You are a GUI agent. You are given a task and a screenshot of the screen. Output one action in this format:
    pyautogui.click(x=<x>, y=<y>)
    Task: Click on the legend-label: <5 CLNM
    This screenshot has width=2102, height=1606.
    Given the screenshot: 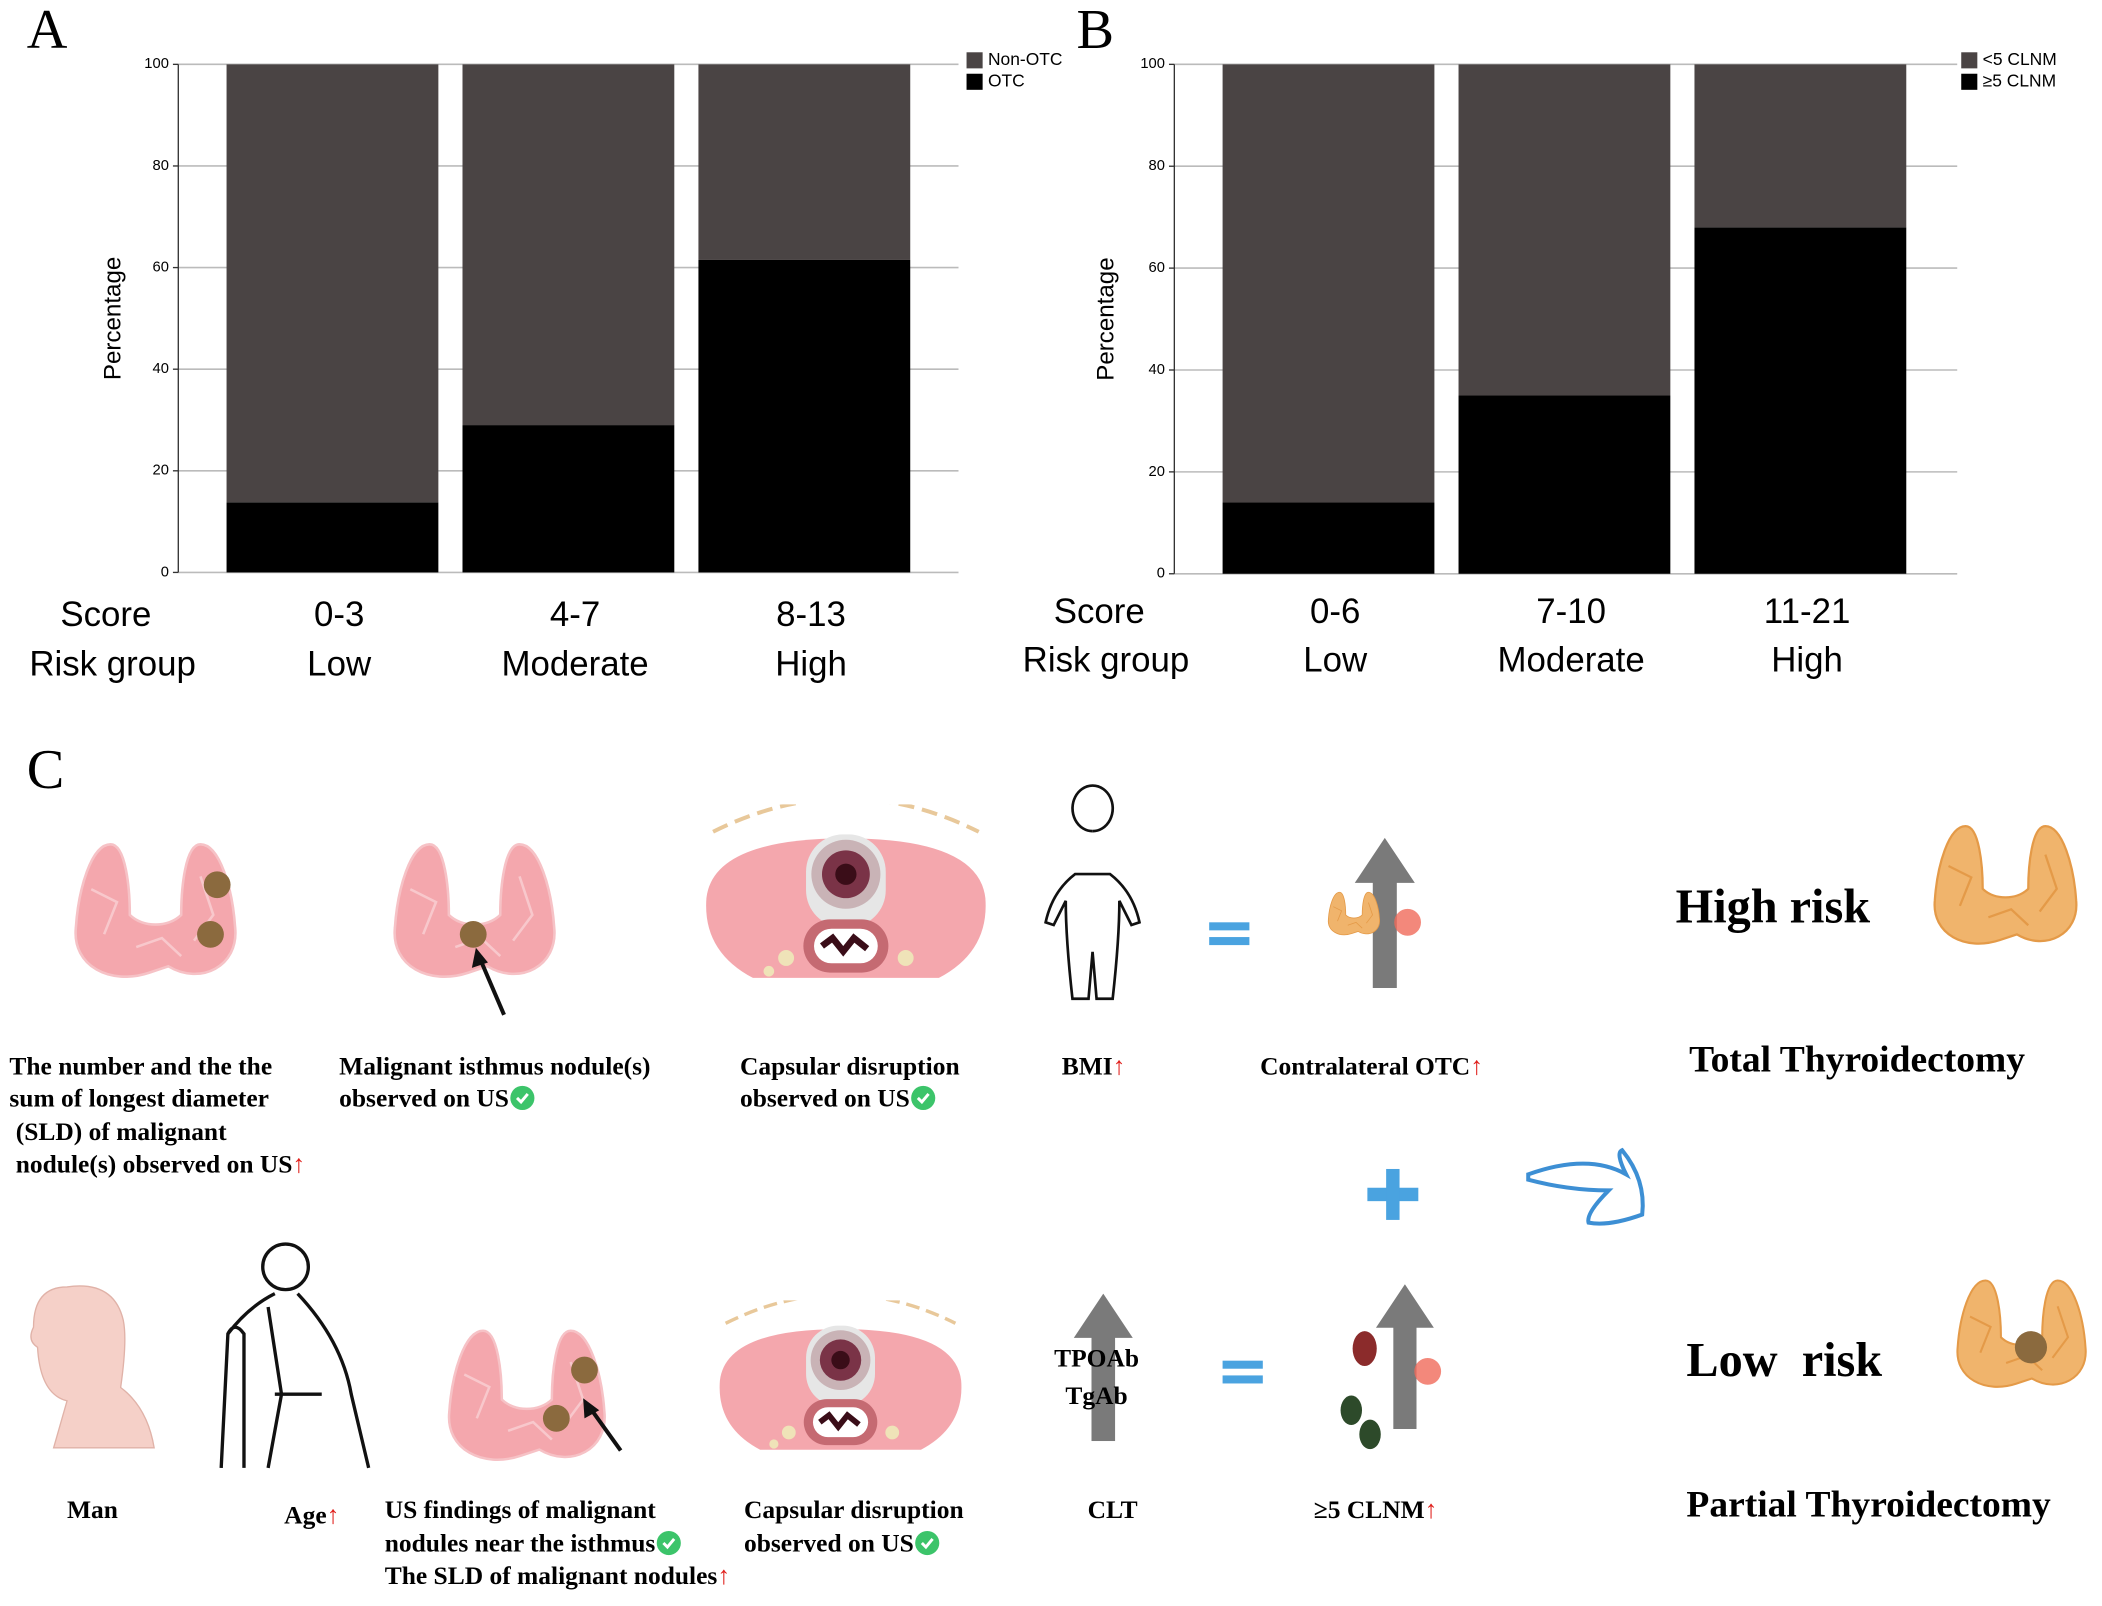 What is the action you would take?
    pyautogui.click(x=2020, y=59)
    